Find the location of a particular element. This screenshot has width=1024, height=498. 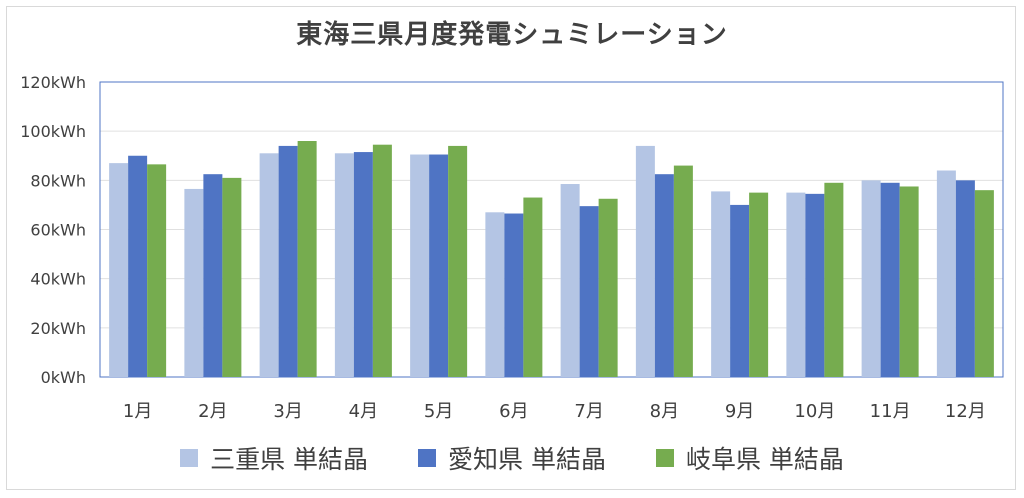

legend-item-mie: 三重県 単結晶 is located at coordinates (274, 458).